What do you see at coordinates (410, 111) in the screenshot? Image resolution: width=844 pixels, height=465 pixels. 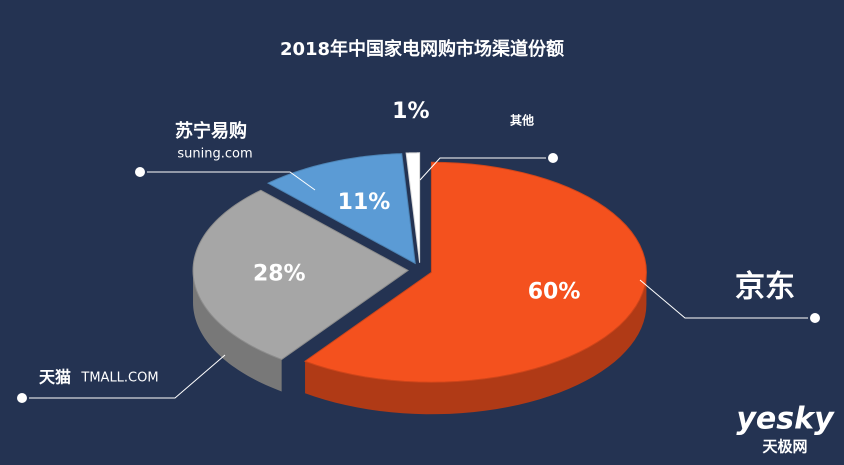 I see `value-label: 1%` at bounding box center [410, 111].